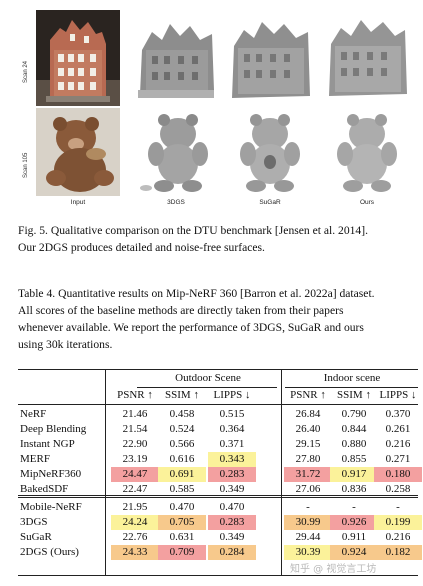 This screenshot has width=423, height=586. What do you see at coordinates (135, 507) in the screenshot?
I see `table-cell: 21.95` at bounding box center [135, 507].